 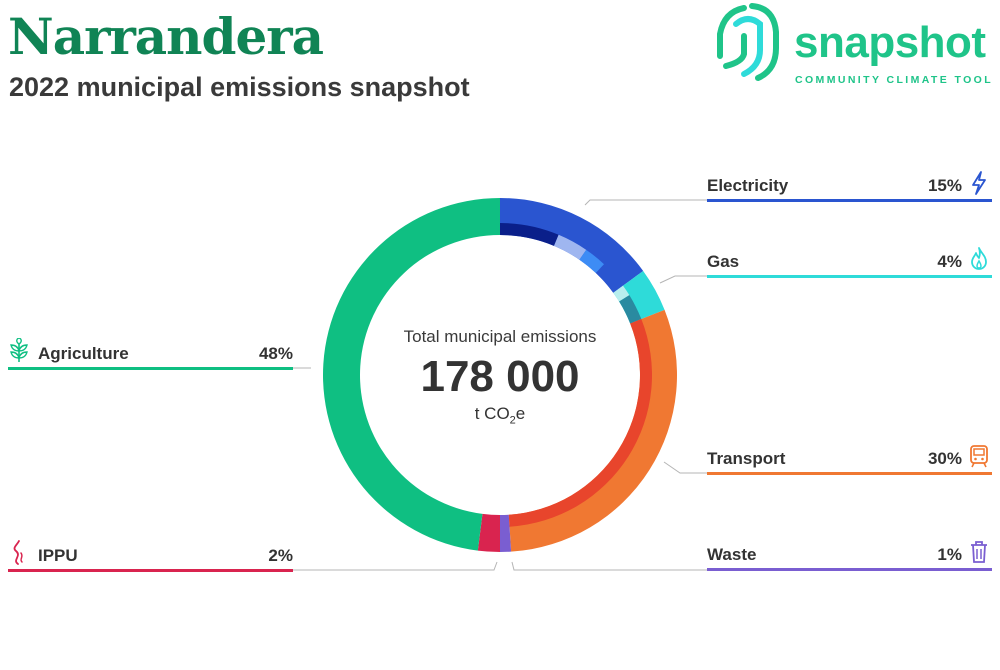 I want to click on category-ippu: IPPU 2%, so click(x=150, y=556).